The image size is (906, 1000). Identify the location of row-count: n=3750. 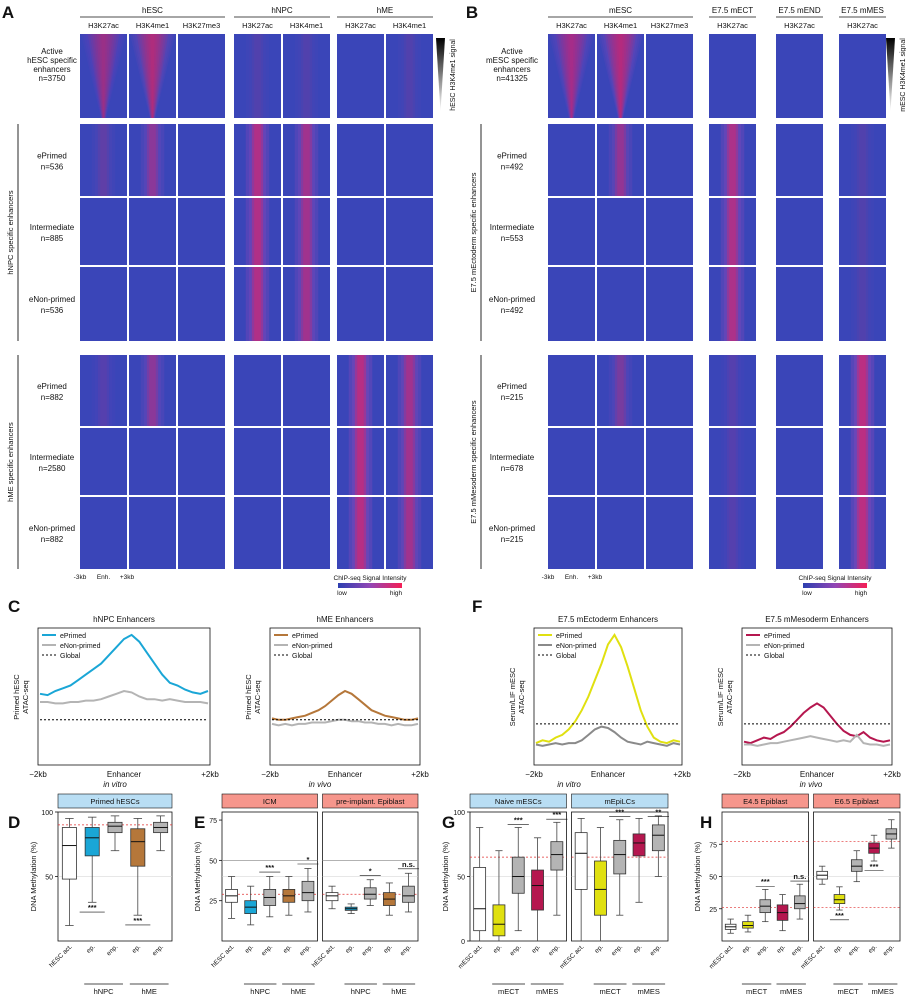
(52, 78).